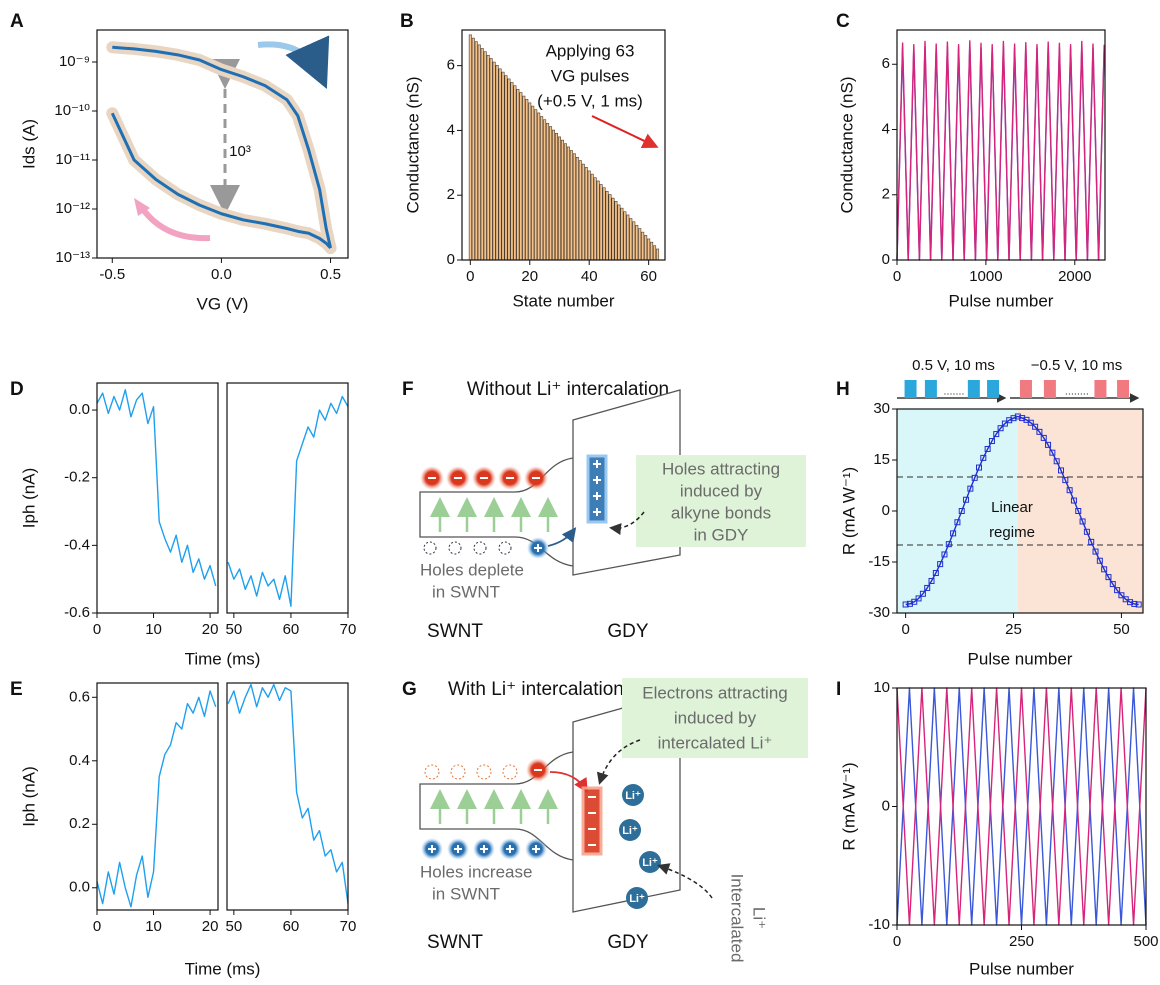 The height and width of the screenshot is (985, 1160). What do you see at coordinates (408, 389) in the screenshot?
I see `panel-label: F` at bounding box center [408, 389].